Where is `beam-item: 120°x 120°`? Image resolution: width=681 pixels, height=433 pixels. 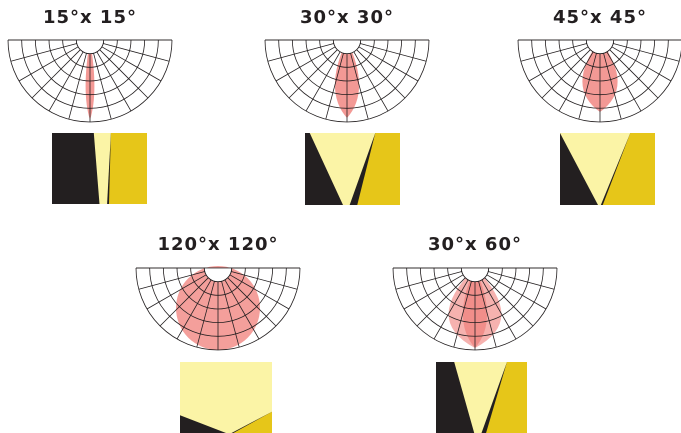
beam-item: 120°x 120° is located at coordinates (218, 333).